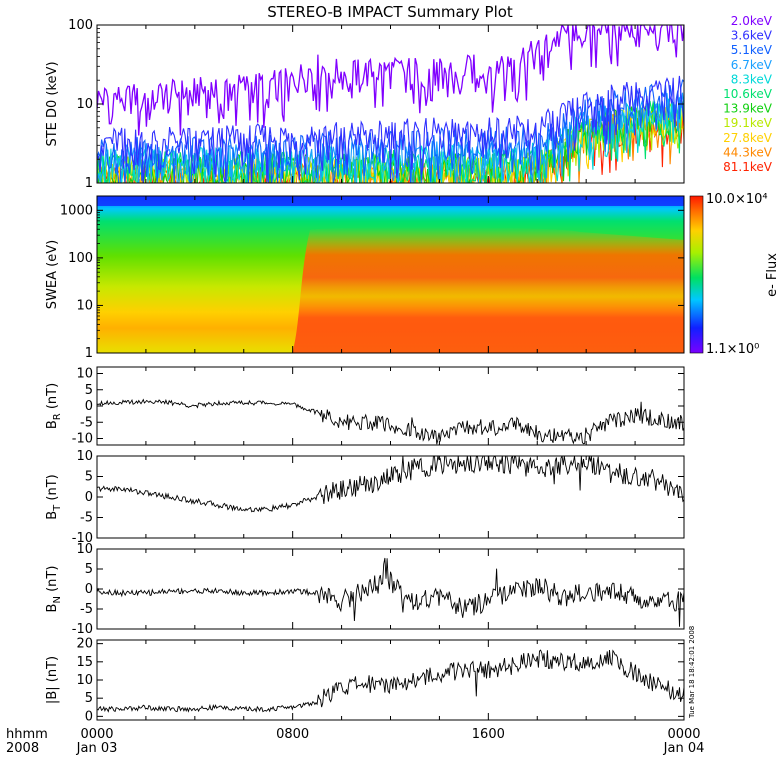  What do you see at coordinates (390, 12) in the screenshot?
I see `plot-title: STEREO-B IMPACT Summary Plot` at bounding box center [390, 12].